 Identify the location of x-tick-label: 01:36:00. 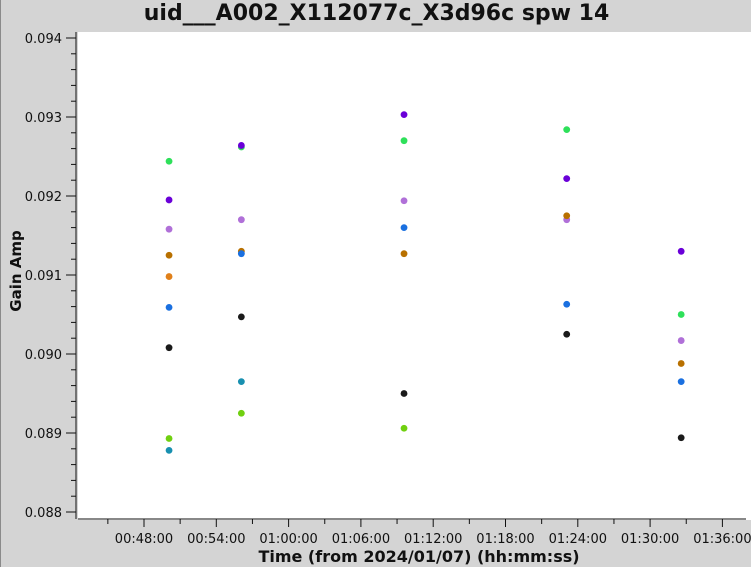
(722, 539).